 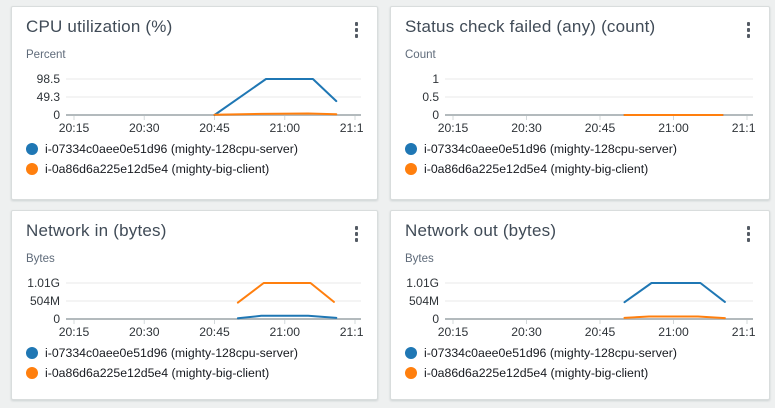 I want to click on widget-title: CPU utilization (%), so click(x=99, y=26).